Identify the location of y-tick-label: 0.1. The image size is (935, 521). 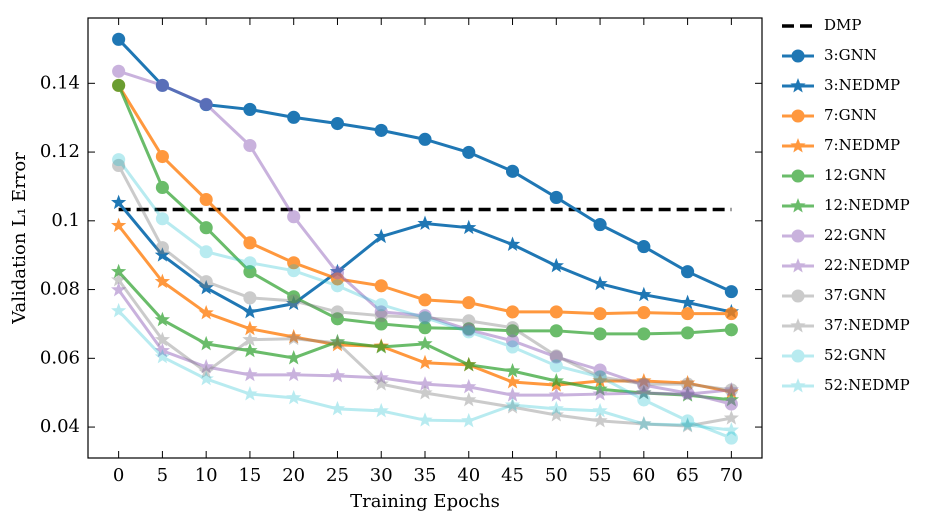
(65, 220).